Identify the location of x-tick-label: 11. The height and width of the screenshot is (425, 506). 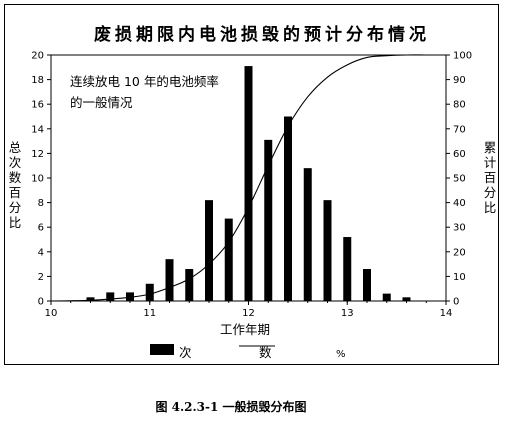
(149, 313).